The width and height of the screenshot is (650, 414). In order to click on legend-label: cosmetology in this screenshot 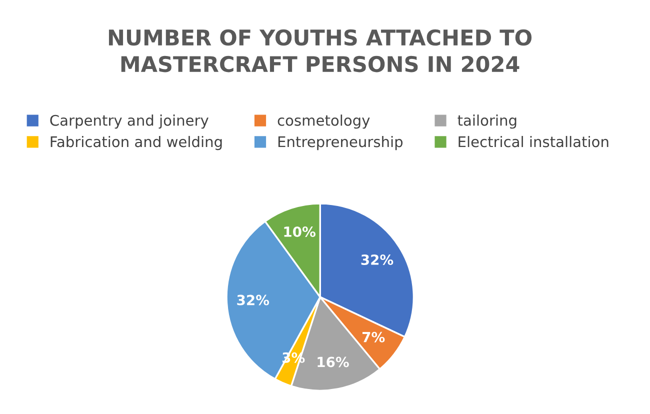, I will do `click(324, 121)`.